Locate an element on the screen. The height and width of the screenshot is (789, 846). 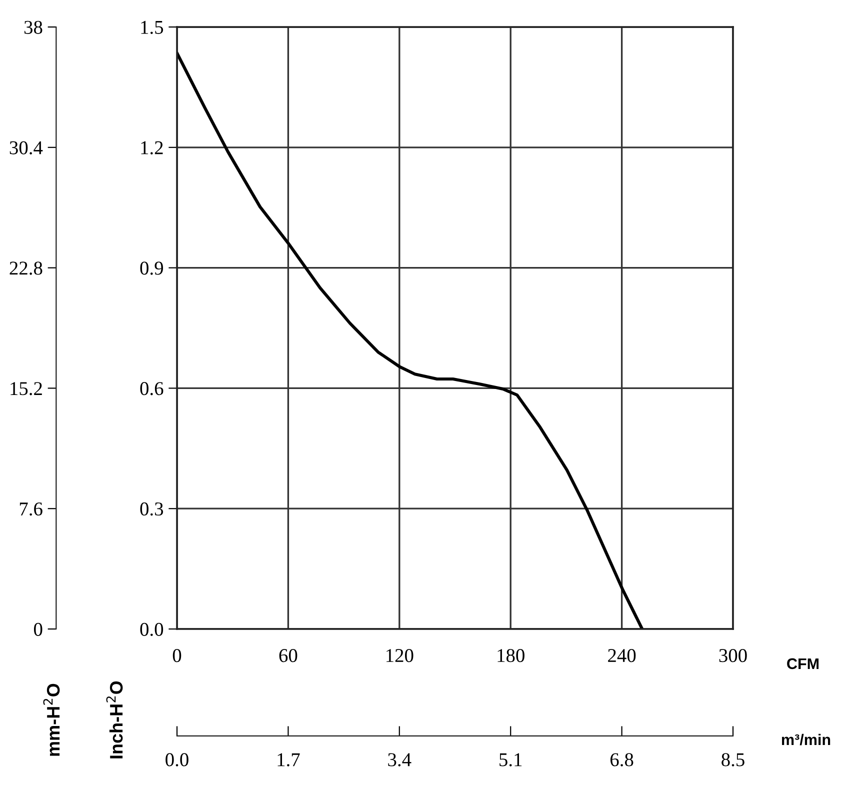
x2-tick-label: 1.7 is located at coordinates (289, 759).